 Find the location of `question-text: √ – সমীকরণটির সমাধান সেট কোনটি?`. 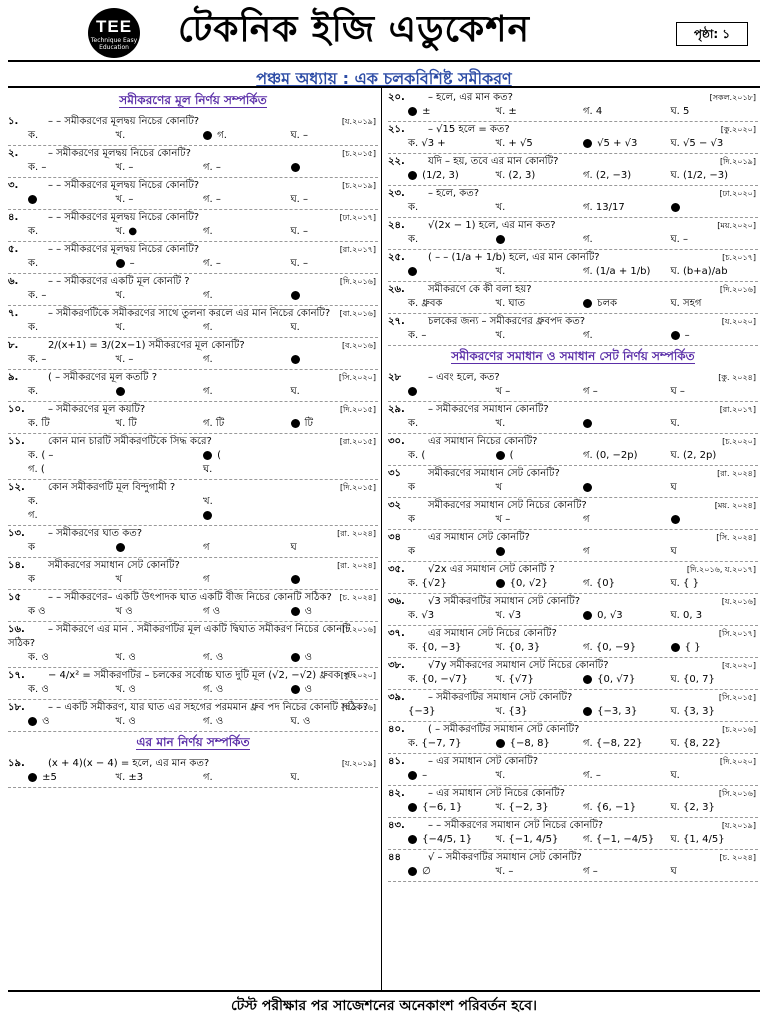

question-text: √ – সমীকরণটির সমাধান সেট কোনটি? is located at coordinates (505, 857).